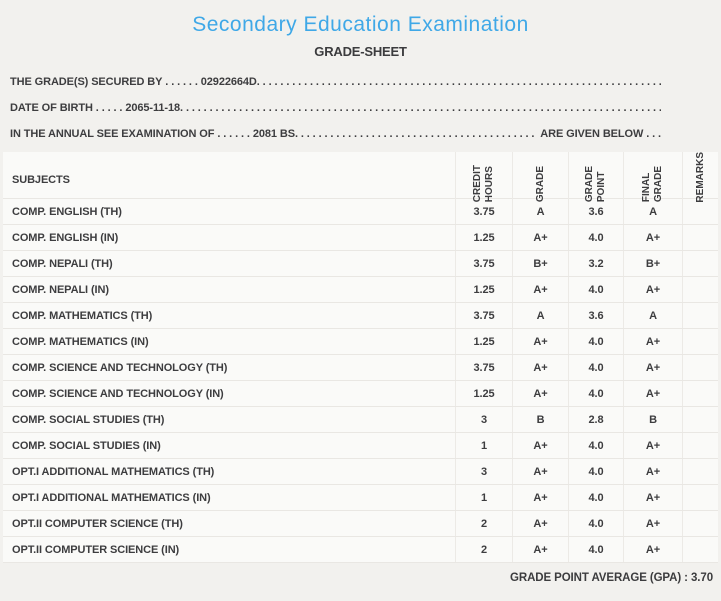 The width and height of the screenshot is (721, 601). I want to click on subject-cell: COMP. ENGLISH (TH), so click(67, 211).